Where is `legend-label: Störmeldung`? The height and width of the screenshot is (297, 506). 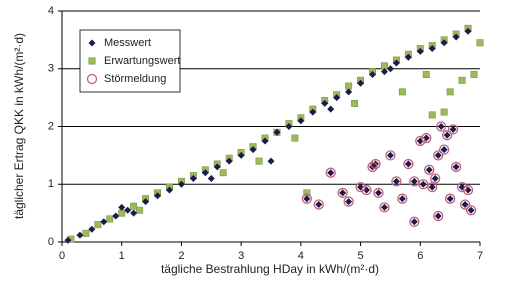
legend-label: Störmeldung is located at coordinates (135, 79).